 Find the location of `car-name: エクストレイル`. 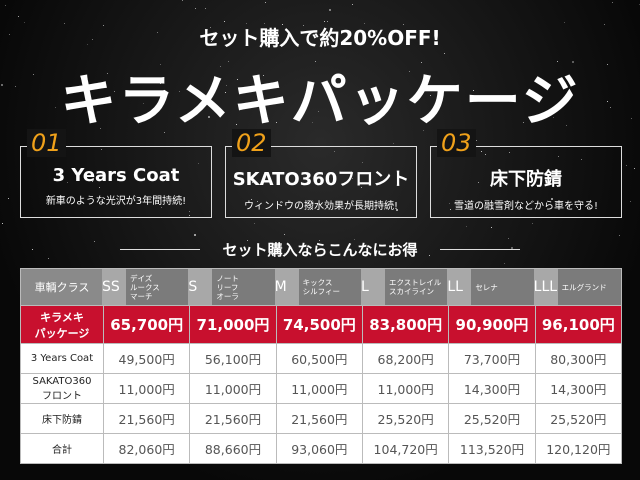

car-name: エクストレイル is located at coordinates (415, 282).